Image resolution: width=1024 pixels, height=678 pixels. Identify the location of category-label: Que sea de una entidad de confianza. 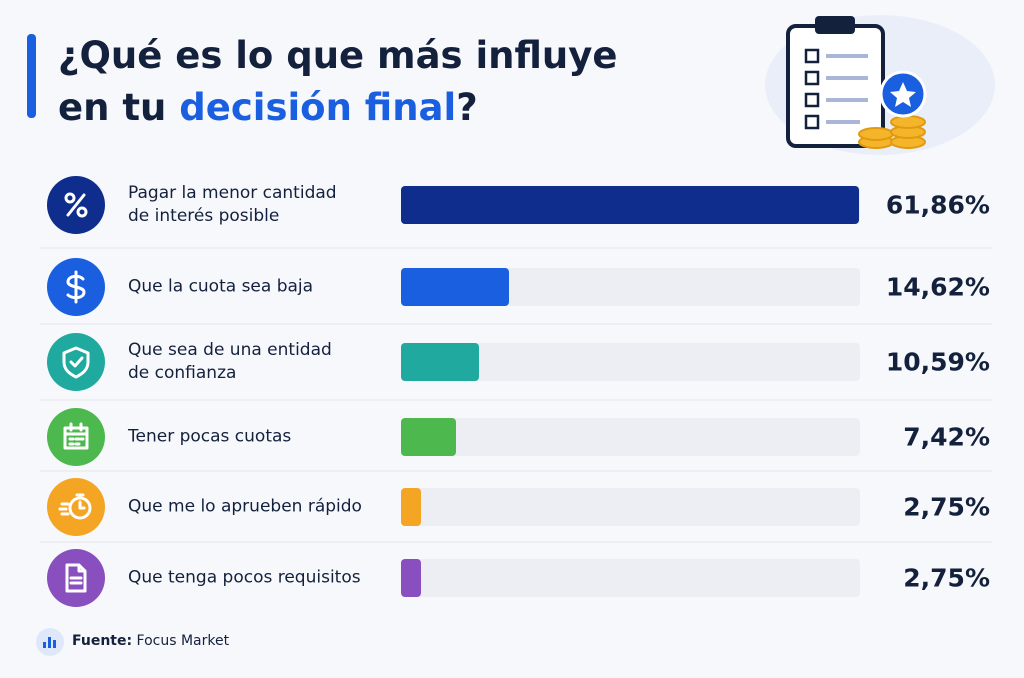
(230, 361).